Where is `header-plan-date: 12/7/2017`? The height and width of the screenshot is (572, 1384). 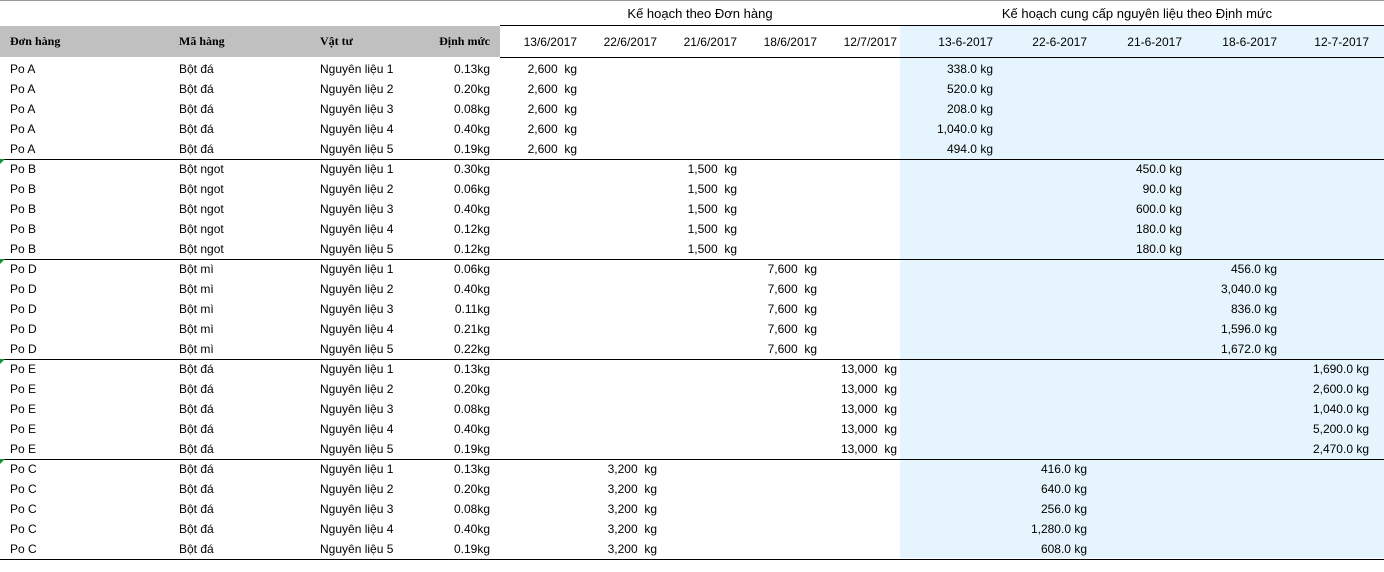
header-plan-date: 12/7/2017 is located at coordinates (870, 41).